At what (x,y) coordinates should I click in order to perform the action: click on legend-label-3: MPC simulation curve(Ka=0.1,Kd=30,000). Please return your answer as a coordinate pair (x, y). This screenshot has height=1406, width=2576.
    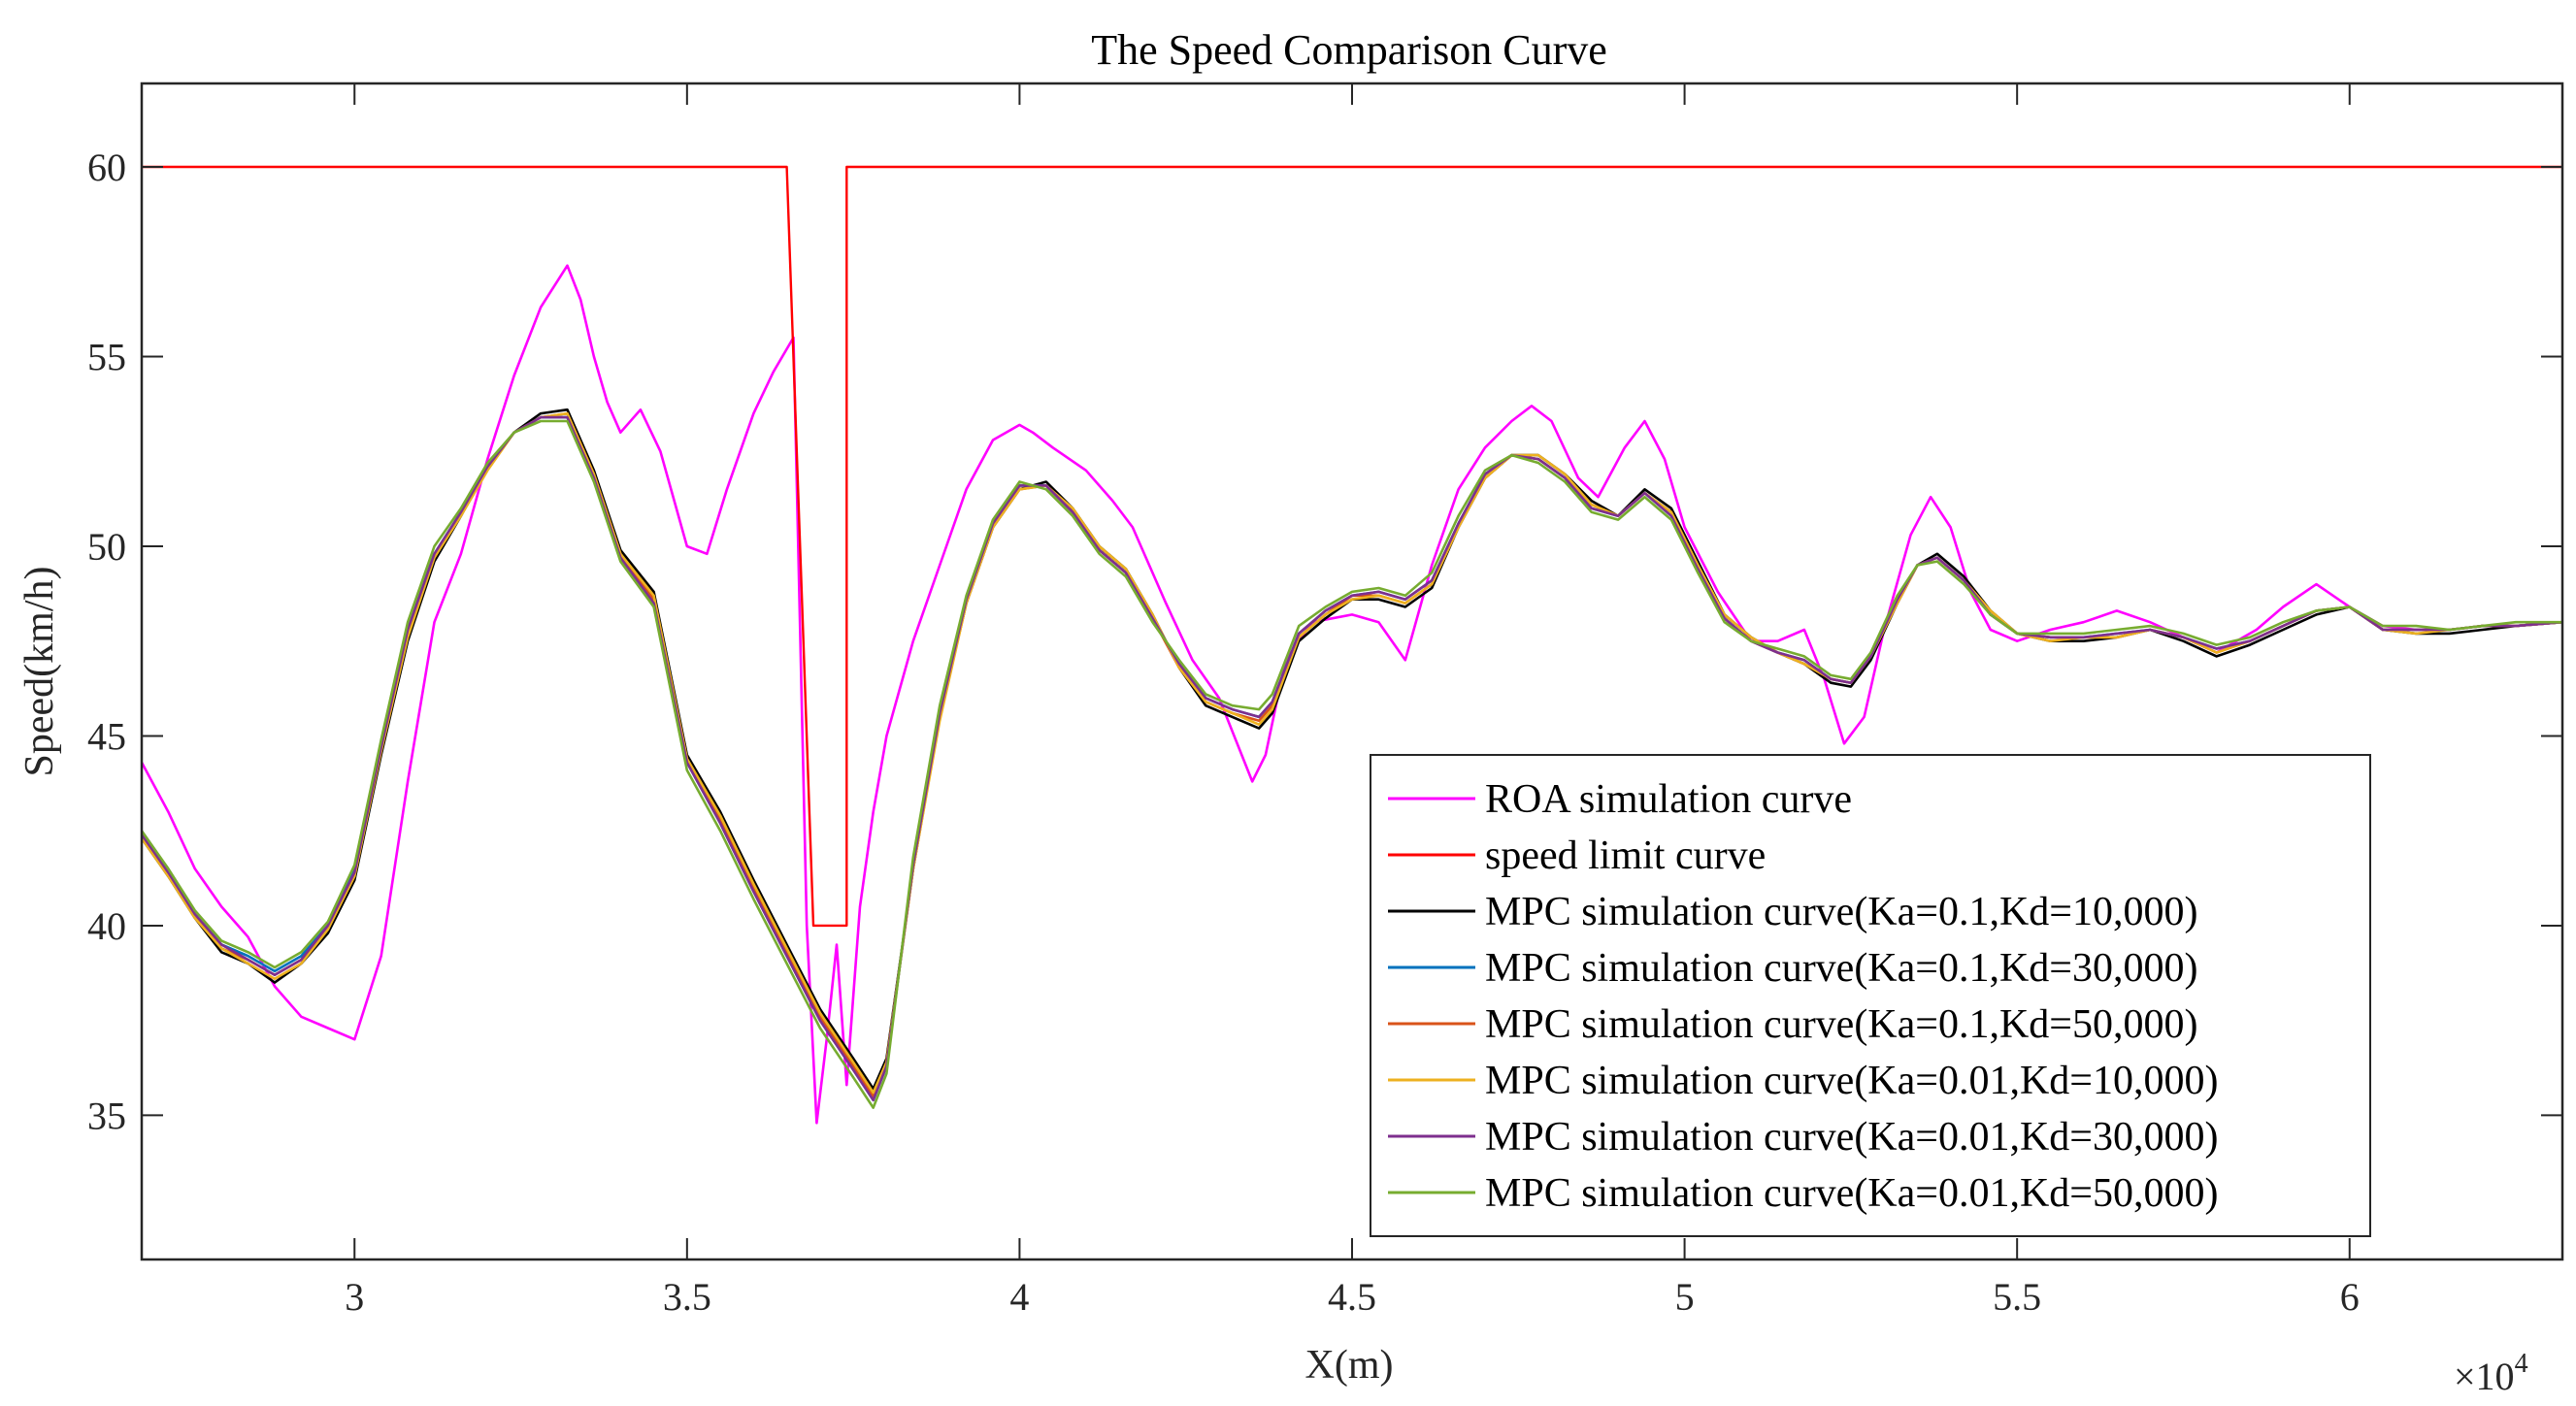
    Looking at the image, I should click on (1841, 968).